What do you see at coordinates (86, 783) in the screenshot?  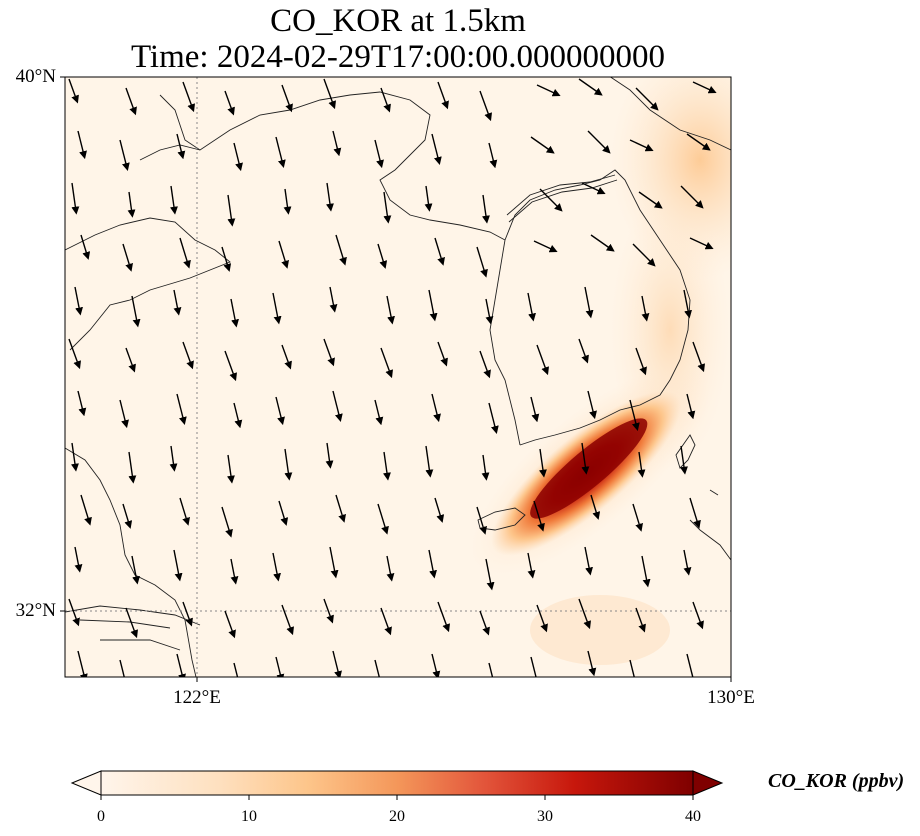 I see `colorbar-low-extend` at bounding box center [86, 783].